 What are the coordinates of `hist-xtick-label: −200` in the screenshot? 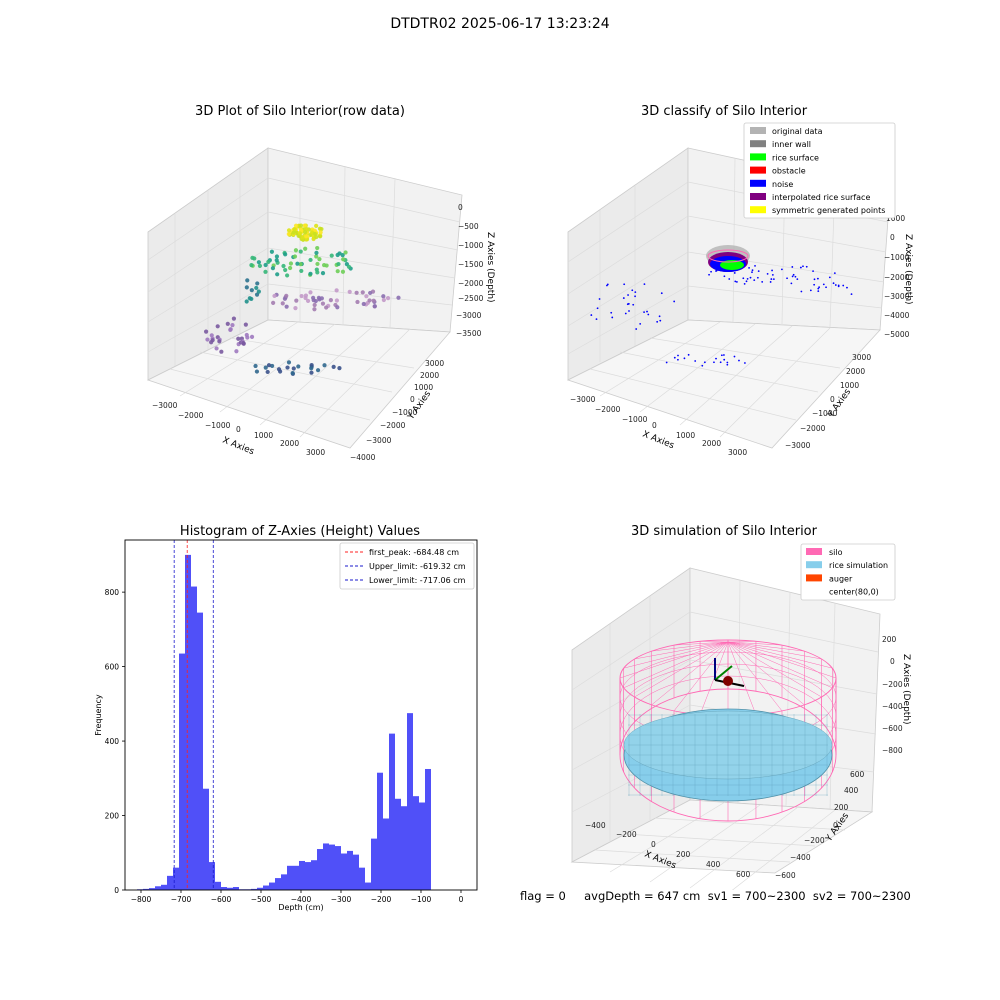 It's located at (381, 899).